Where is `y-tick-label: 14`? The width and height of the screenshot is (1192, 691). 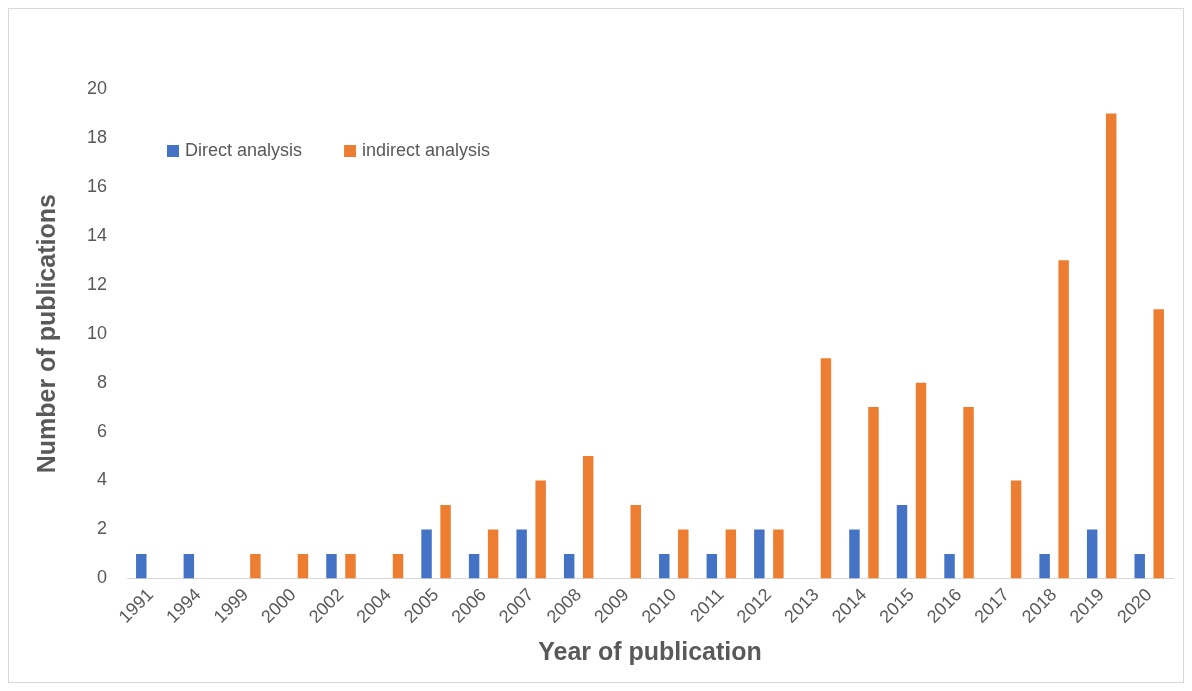 y-tick-label: 14 is located at coordinates (97, 234).